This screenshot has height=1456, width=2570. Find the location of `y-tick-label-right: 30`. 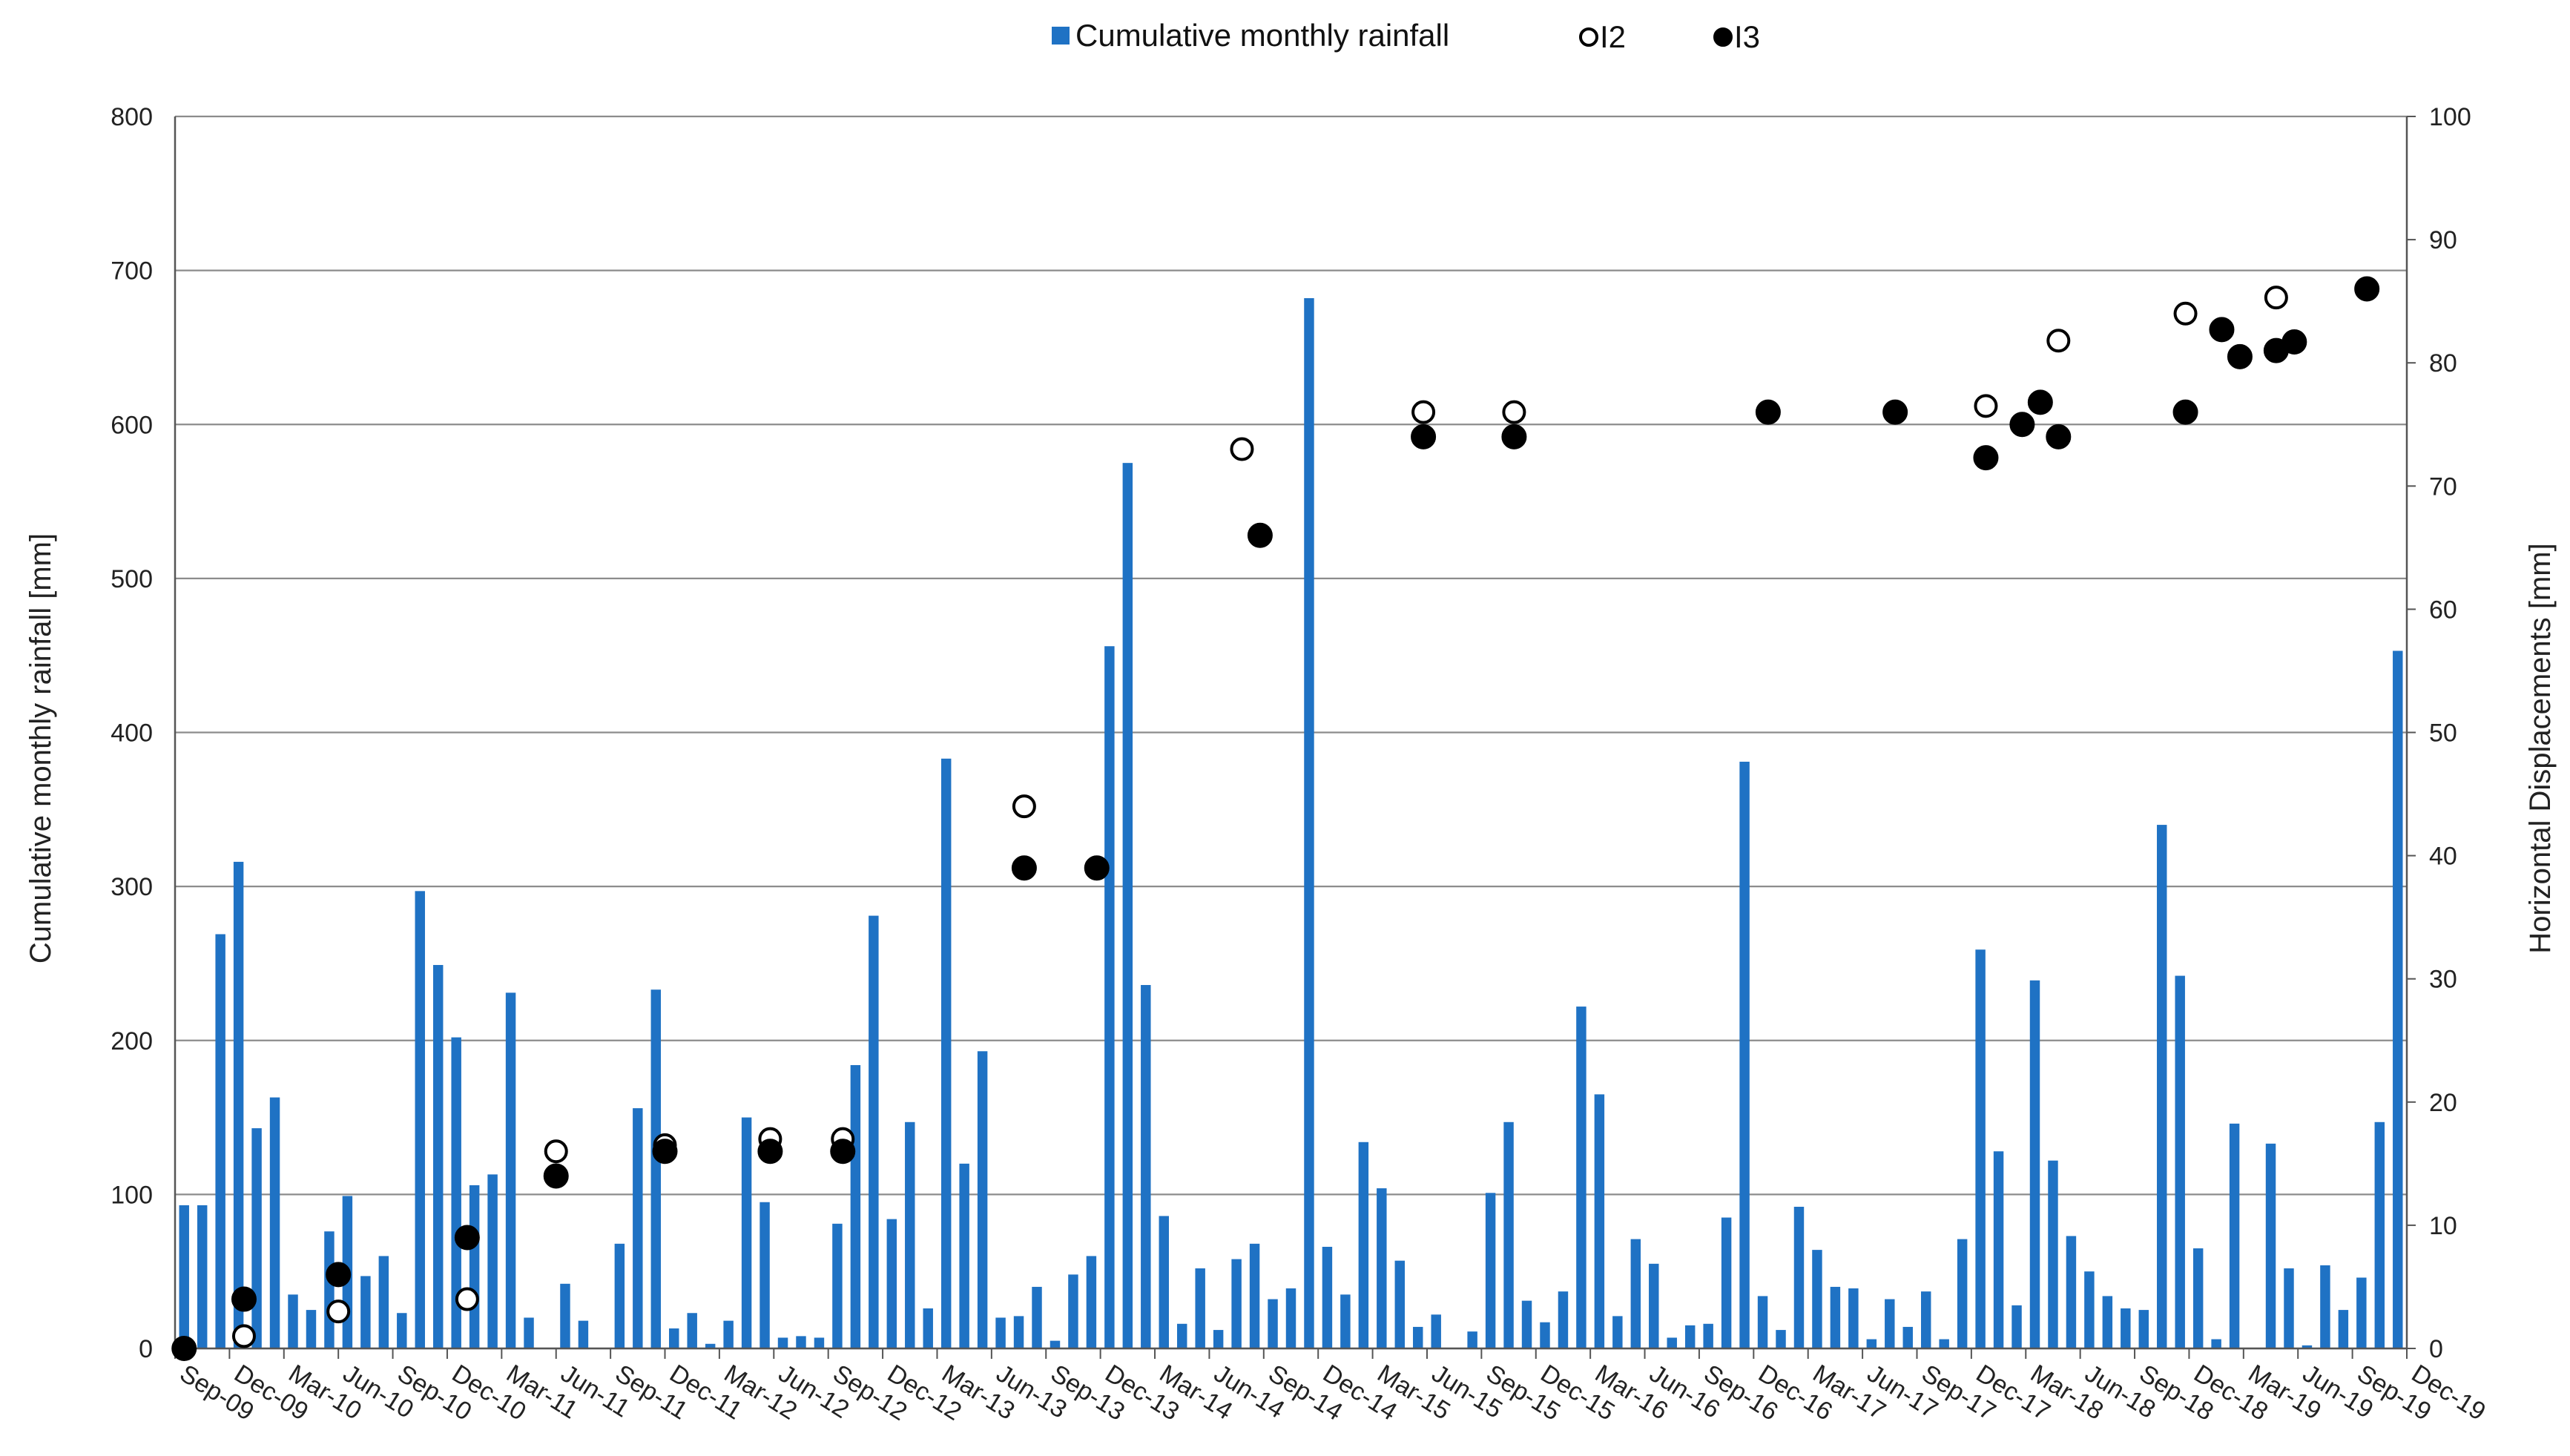

y-tick-label-right: 30 is located at coordinates (2443, 980).